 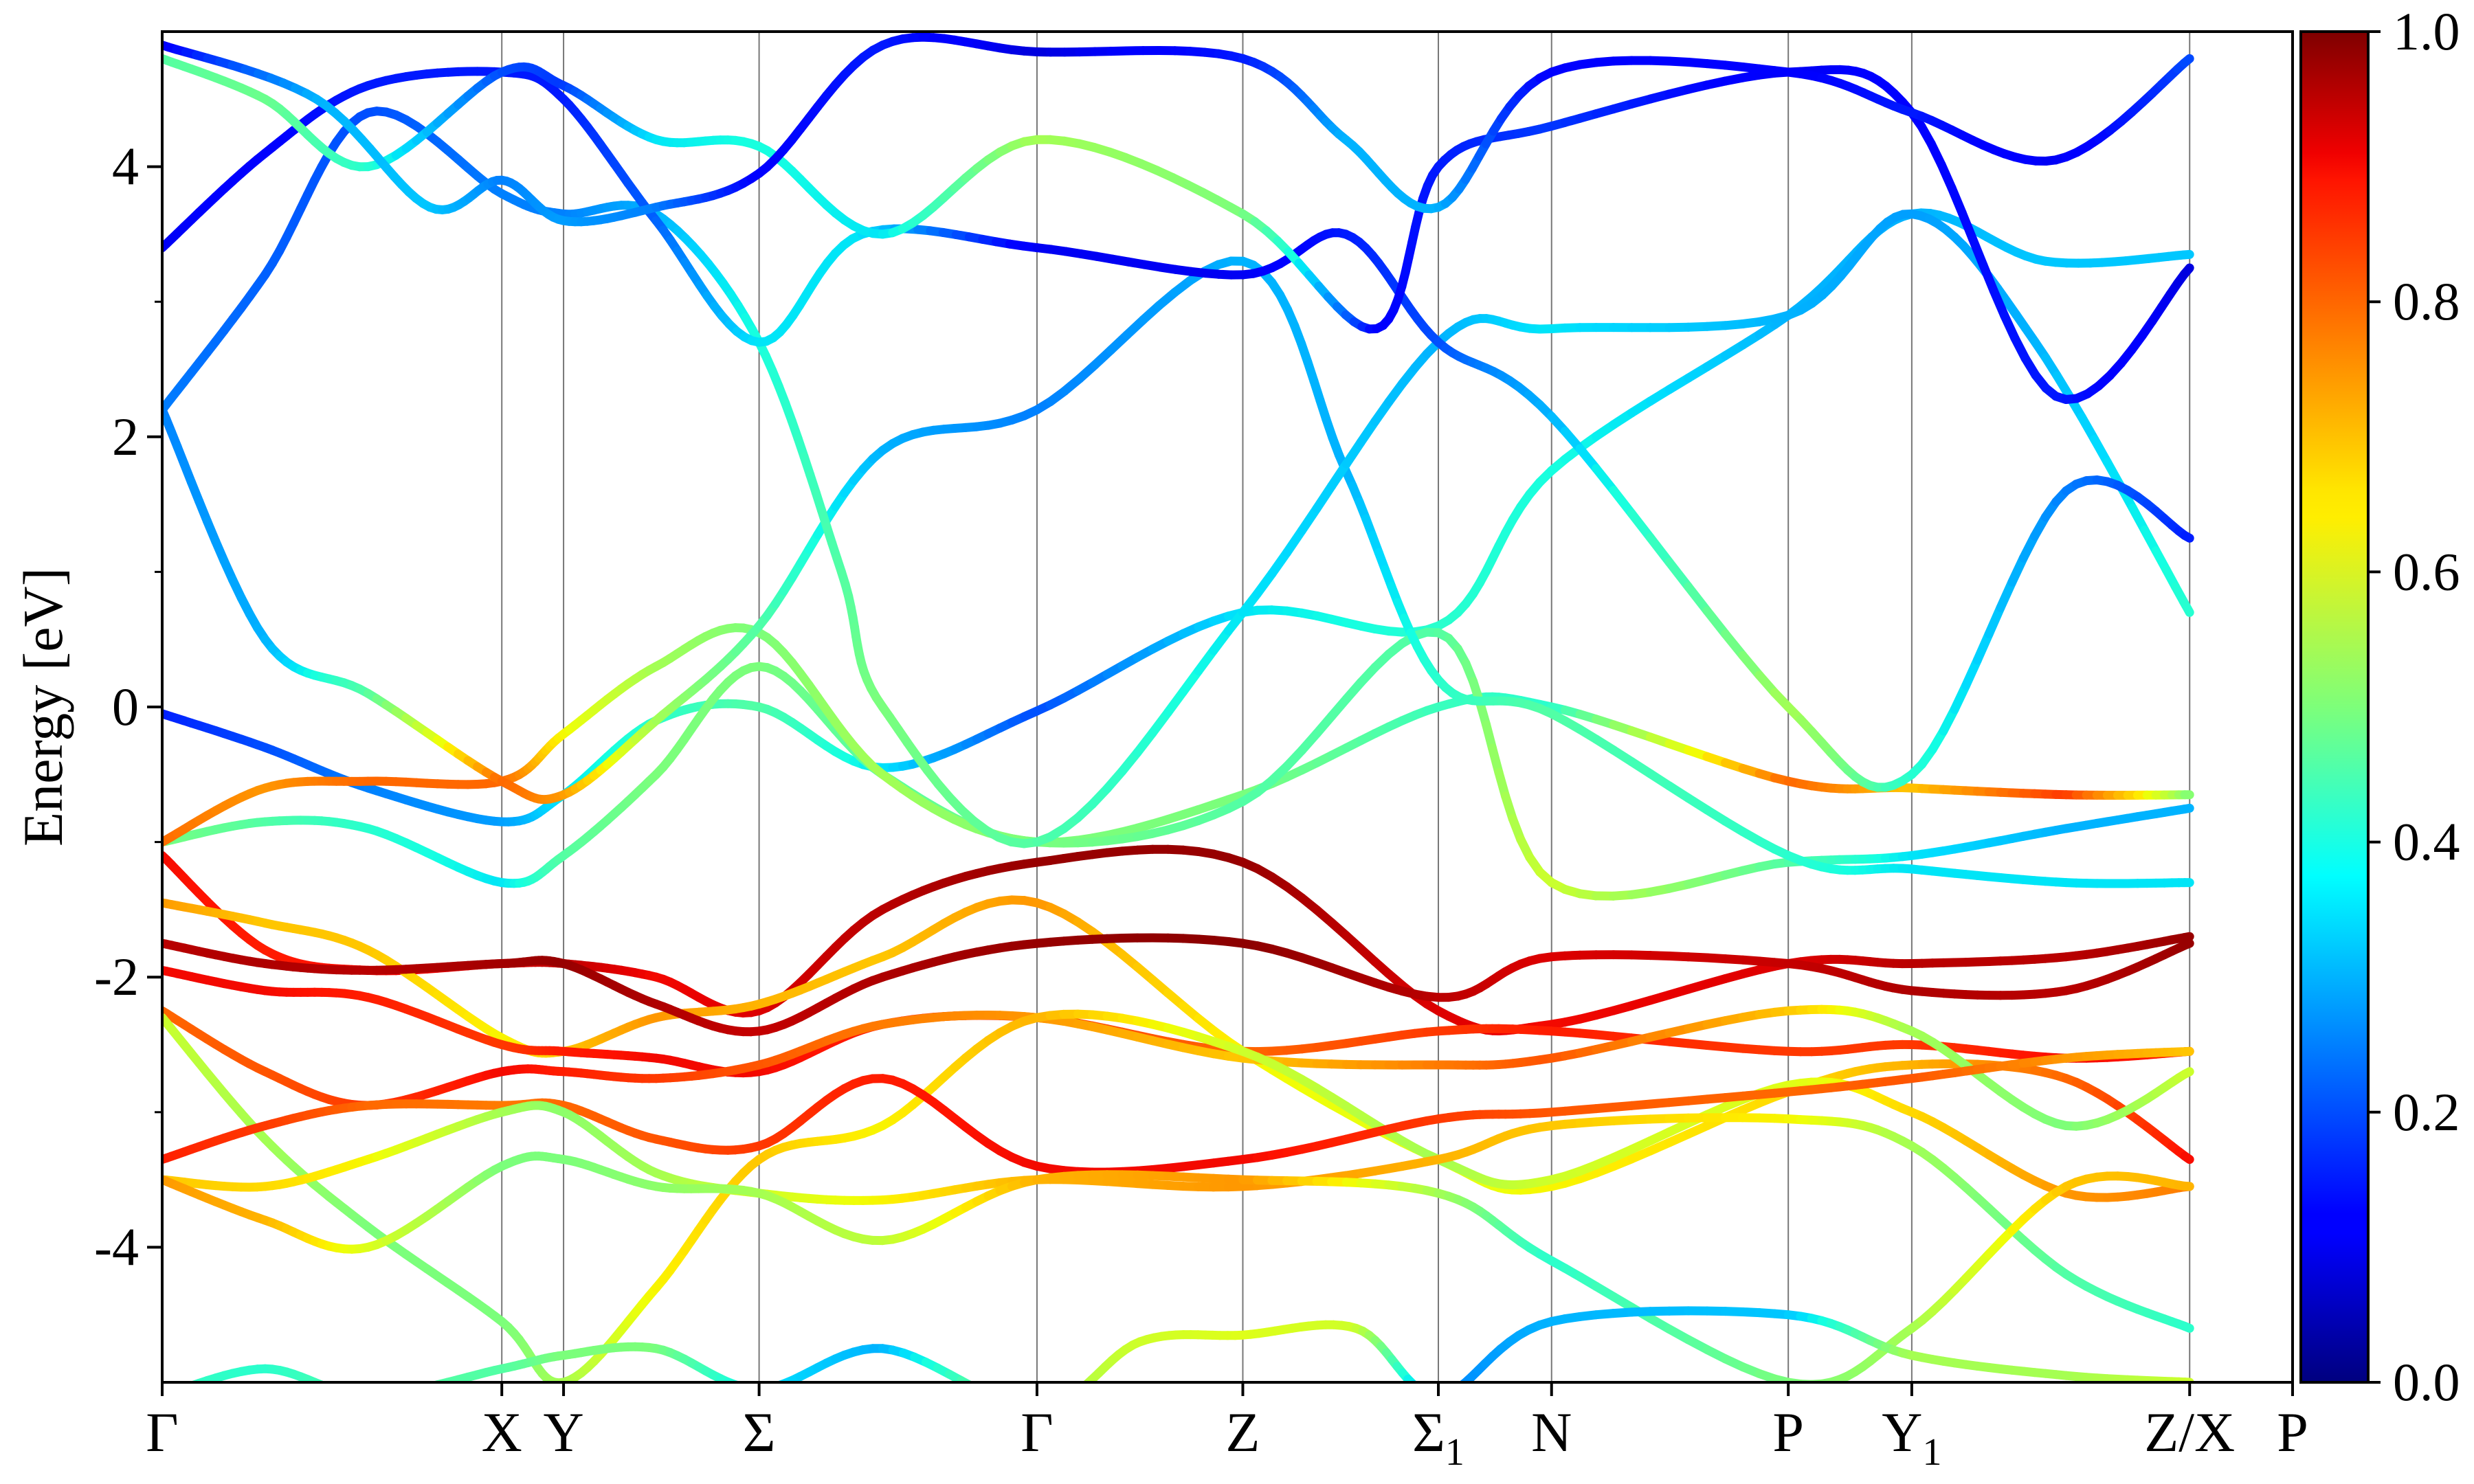 I want to click on x-tick-label: X, so click(x=502, y=1432).